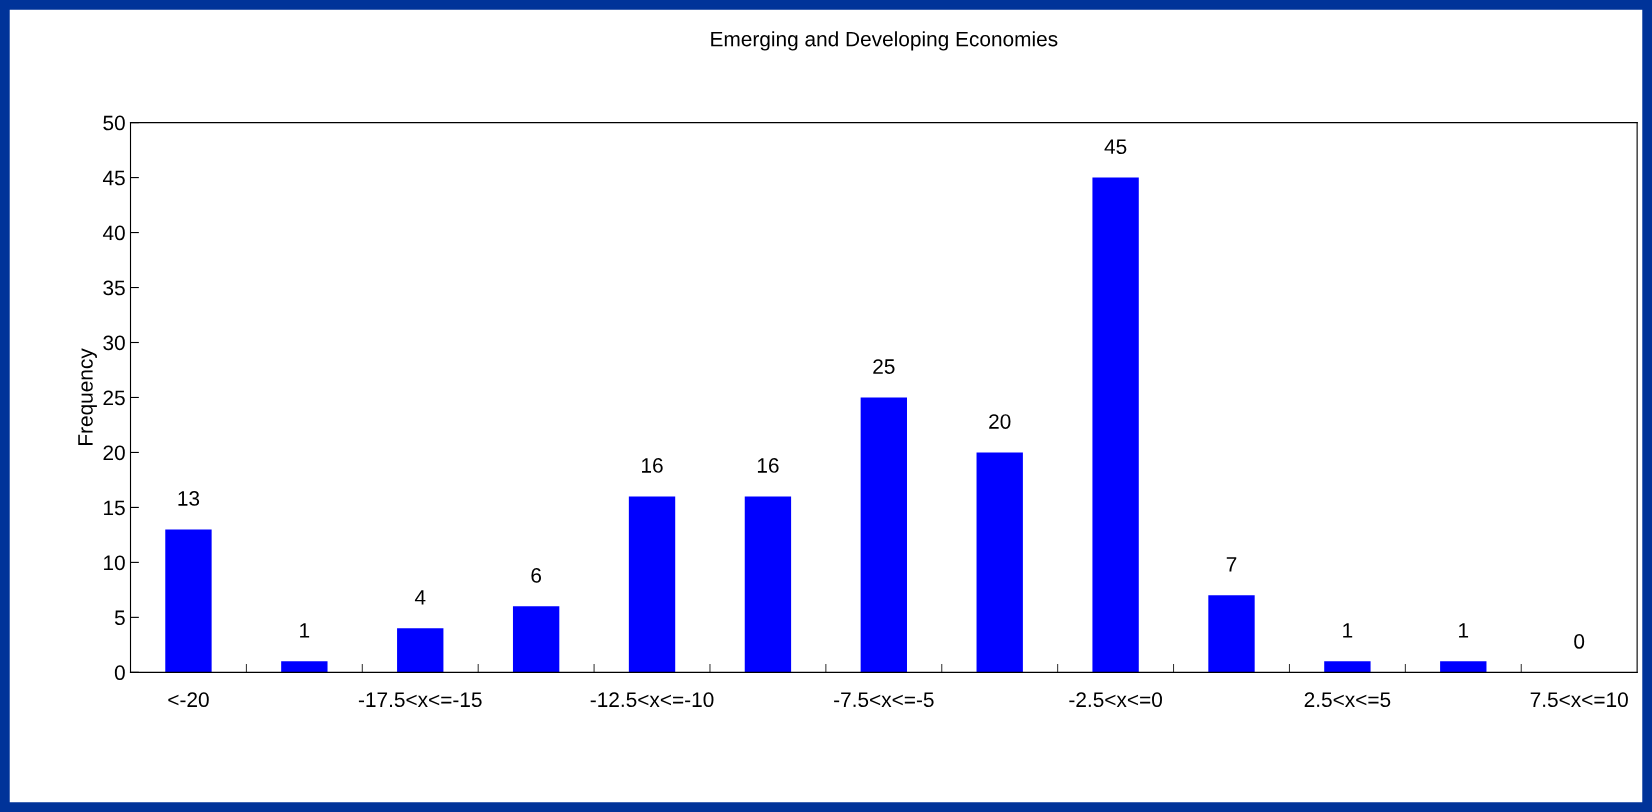  Describe the element at coordinates (119, 618) in the screenshot. I see `y-tick-label: 5` at that location.